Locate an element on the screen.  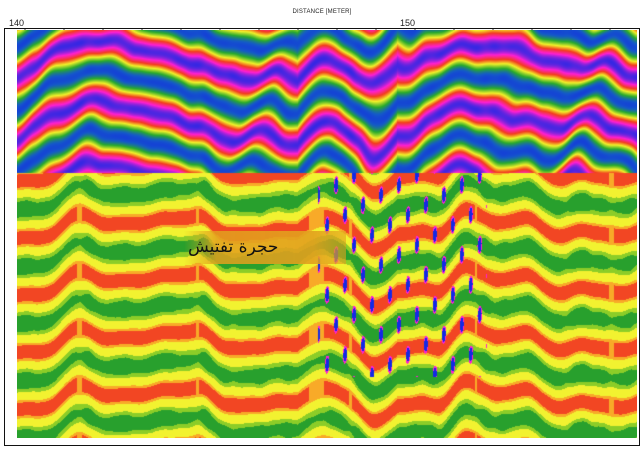
manhole-annotation: حجرة تفتيش is located at coordinates (265, 247).